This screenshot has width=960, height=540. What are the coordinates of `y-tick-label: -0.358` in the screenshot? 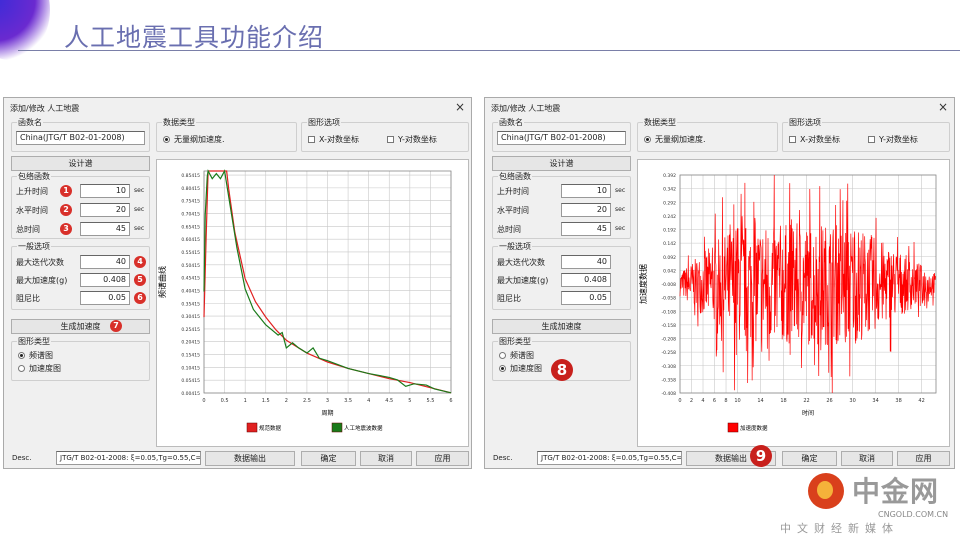 It's located at (668, 380).